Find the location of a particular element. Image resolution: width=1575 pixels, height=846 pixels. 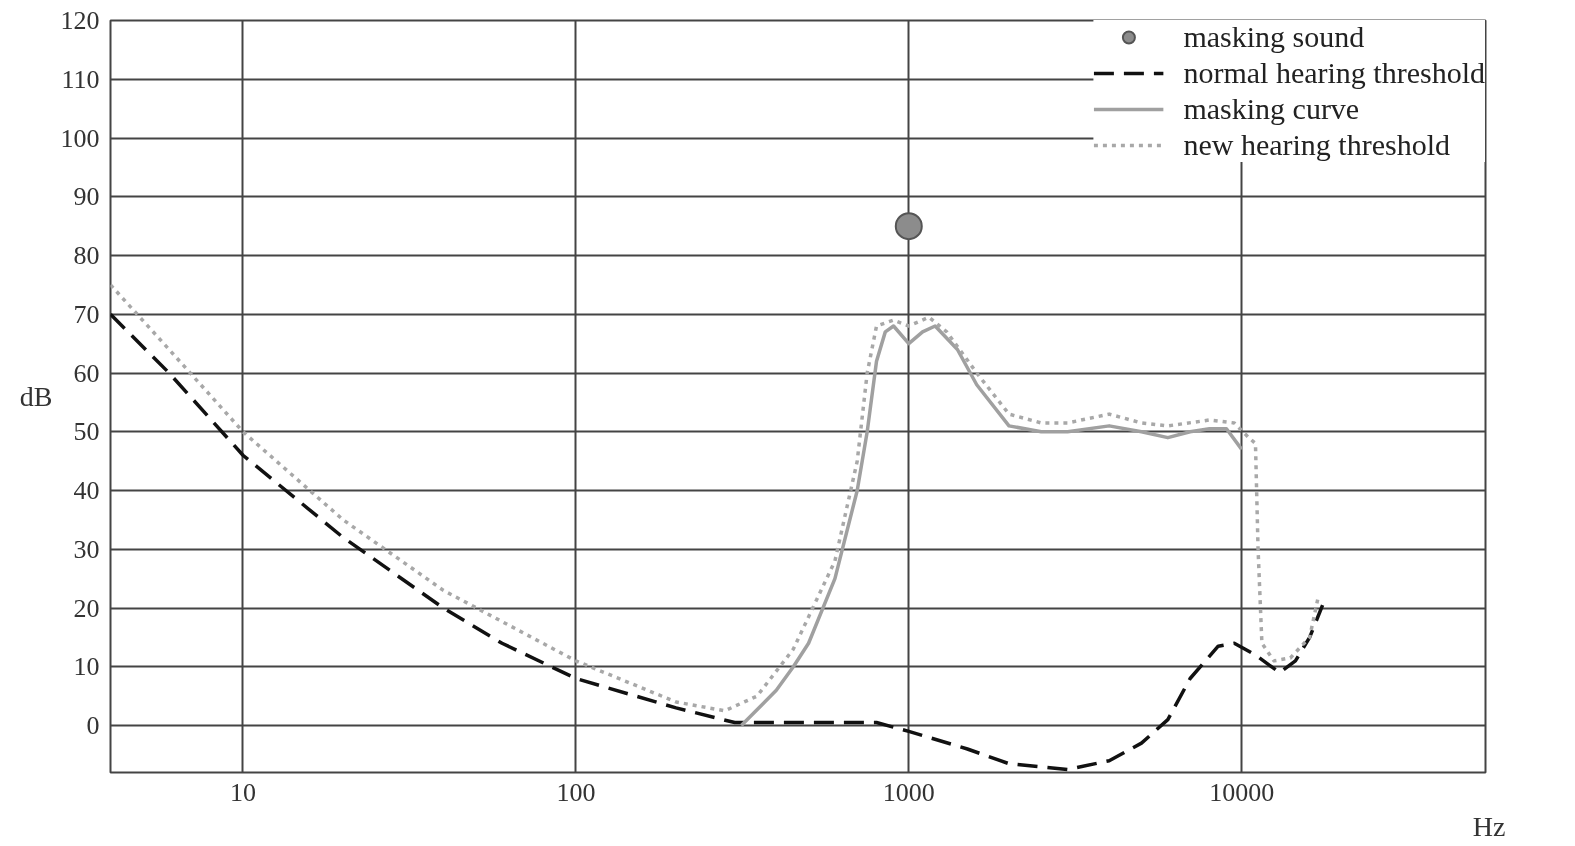

y-tick-label: 20 is located at coordinates (86, 608).